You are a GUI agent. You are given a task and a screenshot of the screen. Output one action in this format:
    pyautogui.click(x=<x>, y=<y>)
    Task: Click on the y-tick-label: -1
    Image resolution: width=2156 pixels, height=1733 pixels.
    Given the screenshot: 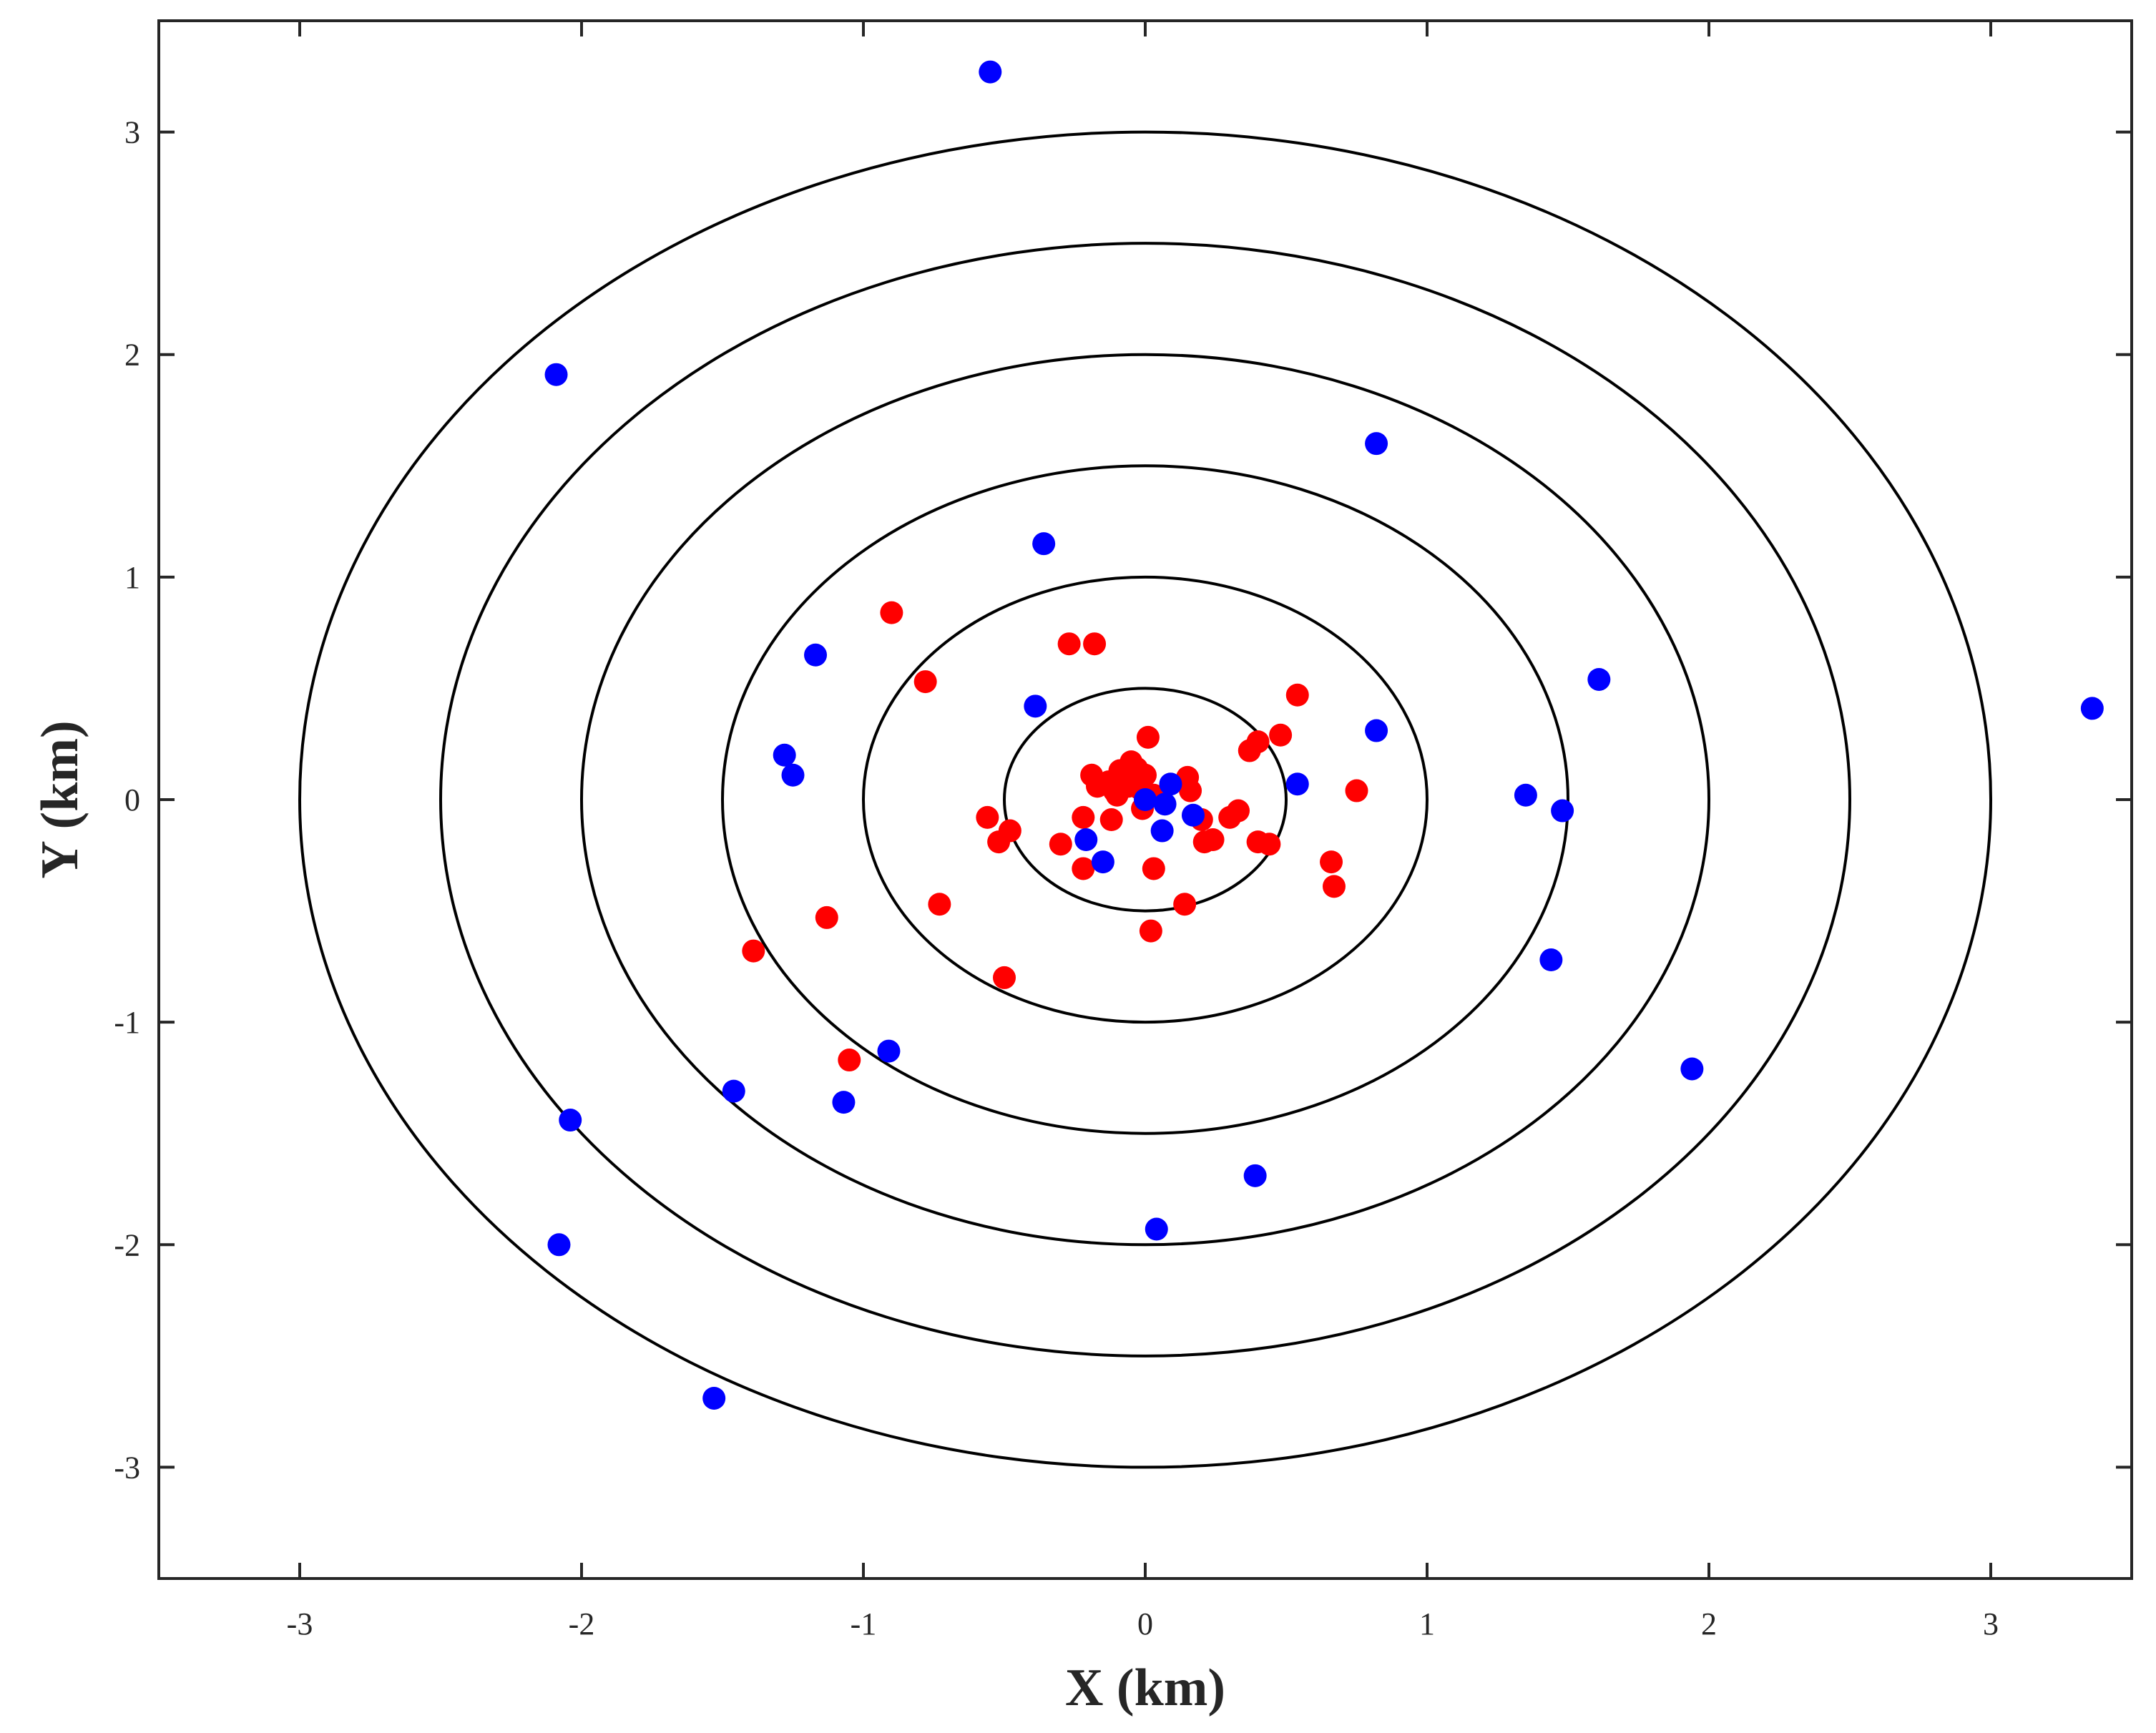 What is the action you would take?
    pyautogui.click(x=127, y=1022)
    